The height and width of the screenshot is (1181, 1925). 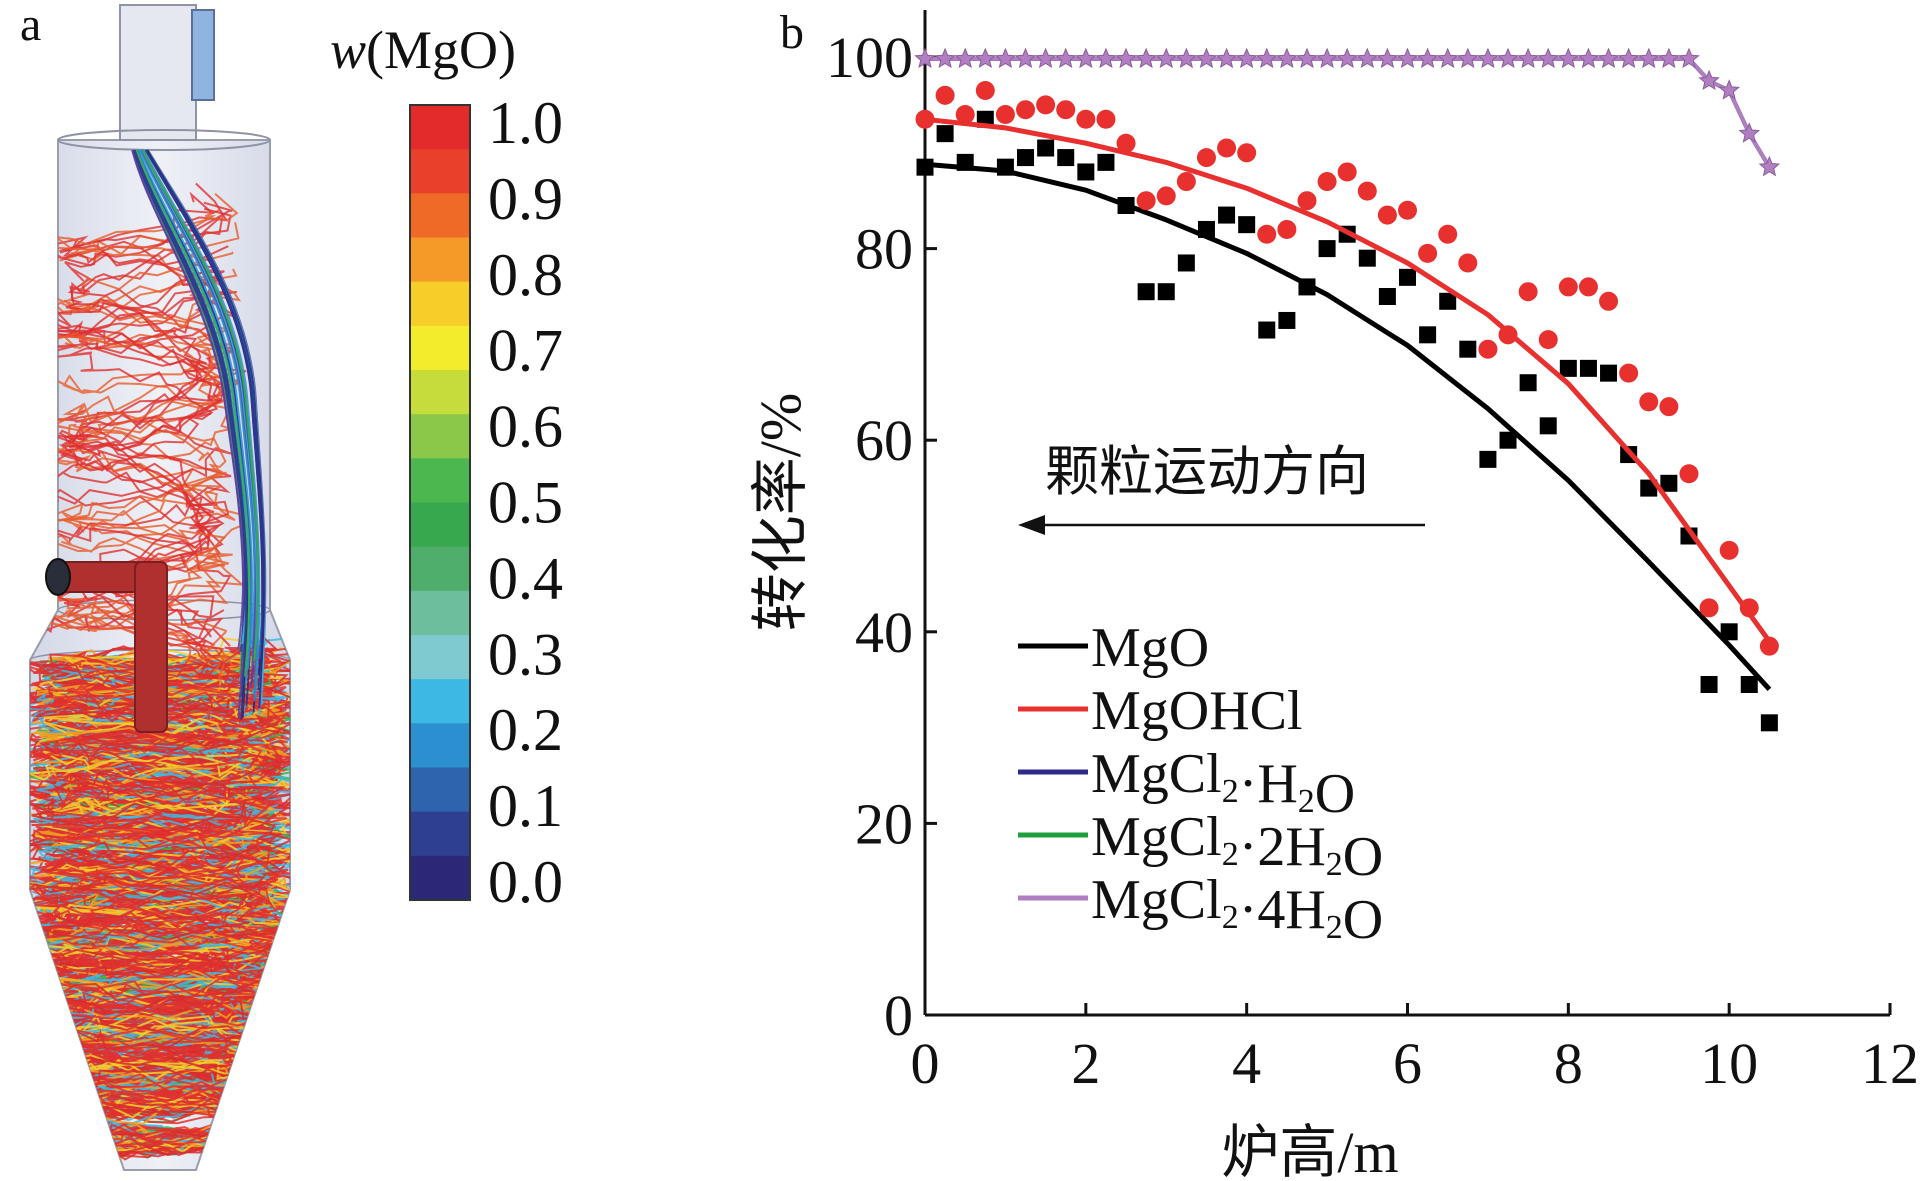 What do you see at coordinates (884, 249) in the screenshot?
I see `y-tick-label: 80` at bounding box center [884, 249].